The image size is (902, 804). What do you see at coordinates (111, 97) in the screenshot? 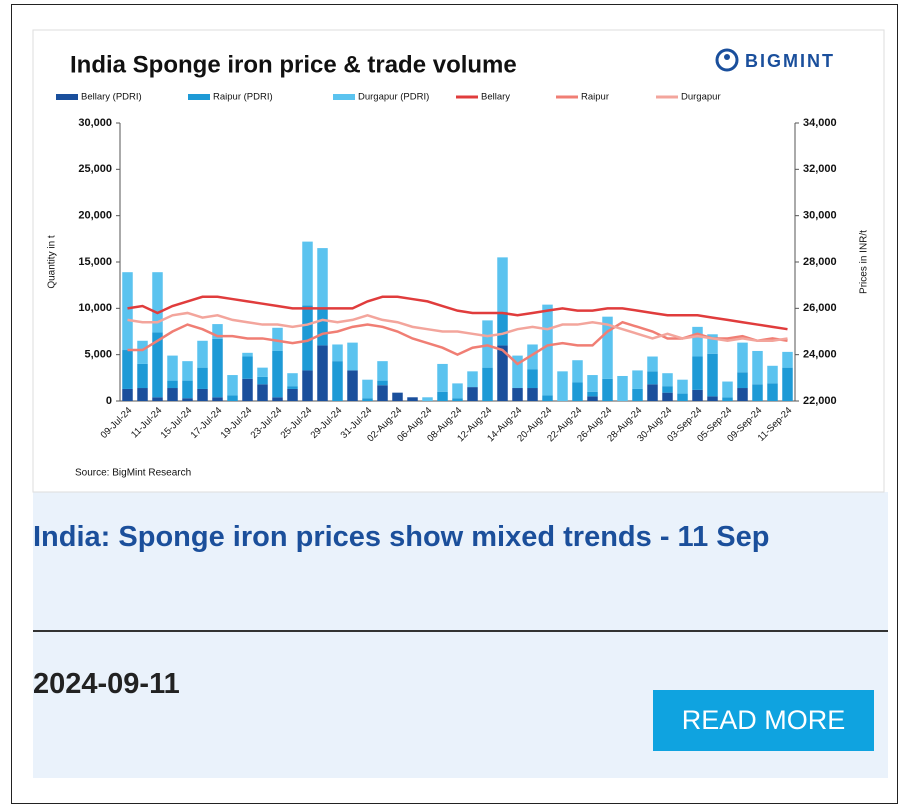
I see `legend-label: Bellary (PDRI)` at bounding box center [111, 97].